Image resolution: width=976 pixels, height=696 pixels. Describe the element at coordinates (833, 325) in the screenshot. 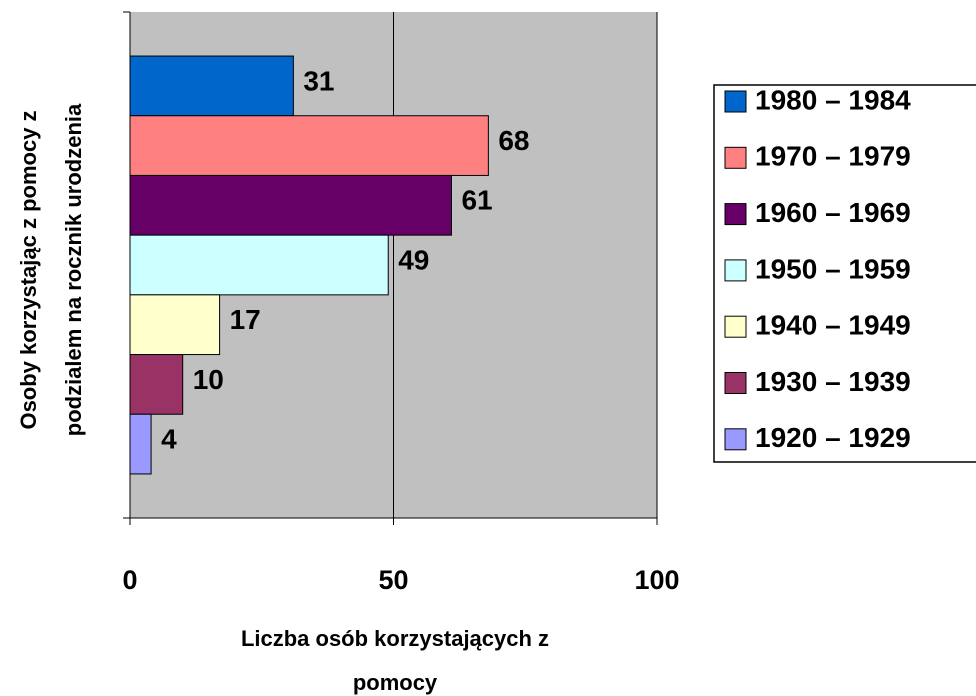

I see `legend-label: 1940 – 1949` at that location.